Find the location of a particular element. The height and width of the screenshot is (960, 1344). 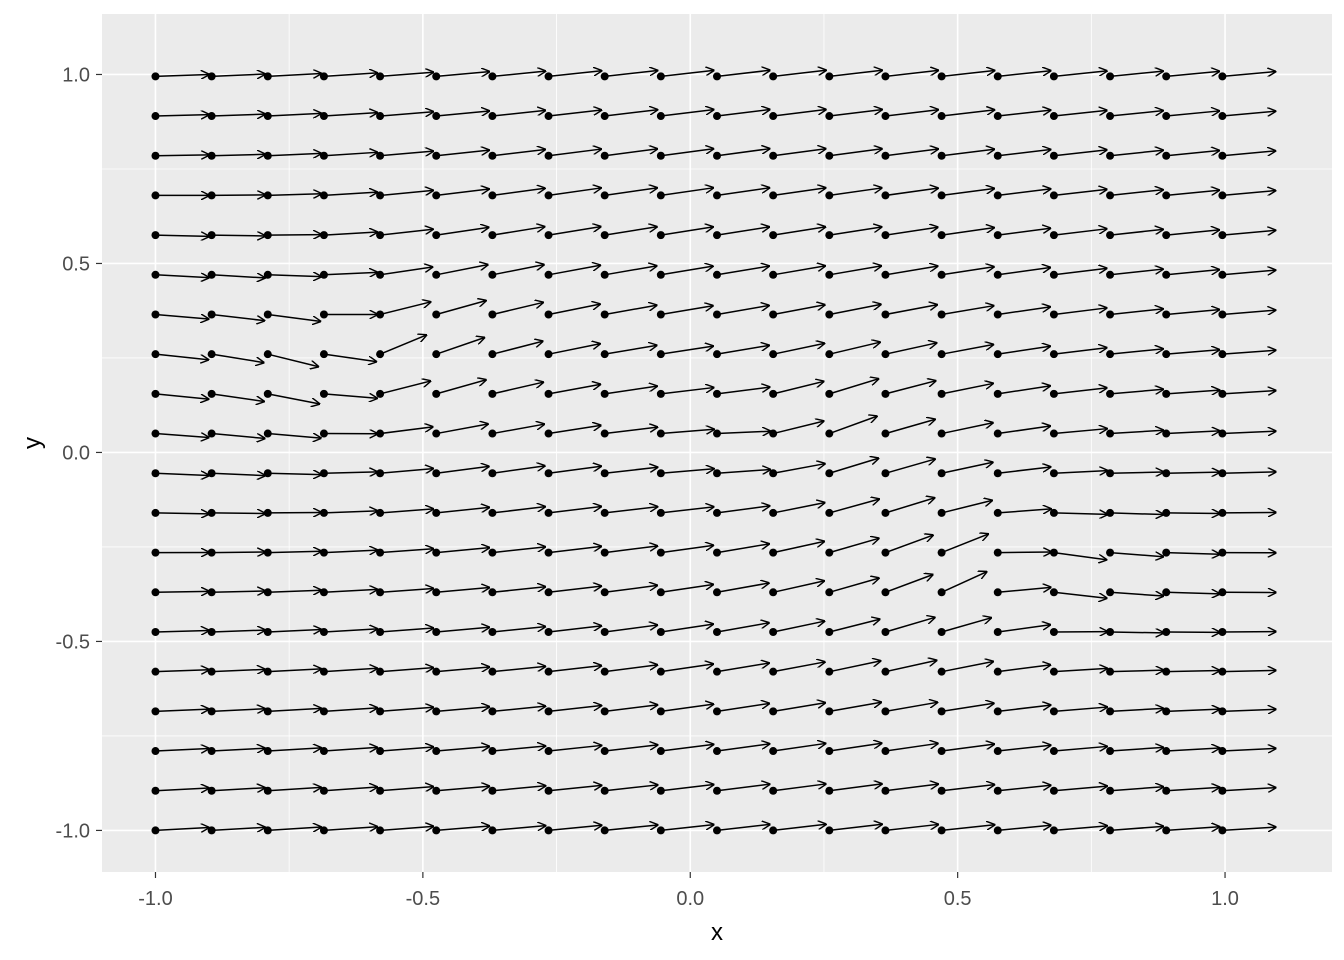

y-axis-title: y is located at coordinates (32, 443).